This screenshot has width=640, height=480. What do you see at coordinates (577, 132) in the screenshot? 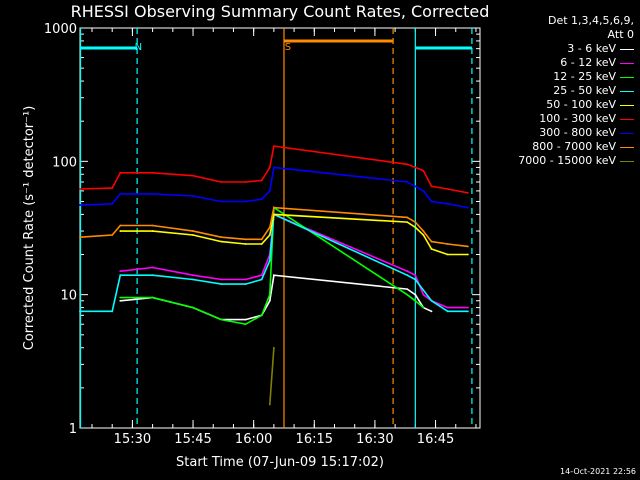
I see `legend-label: 300 - 800 keV` at bounding box center [577, 132].